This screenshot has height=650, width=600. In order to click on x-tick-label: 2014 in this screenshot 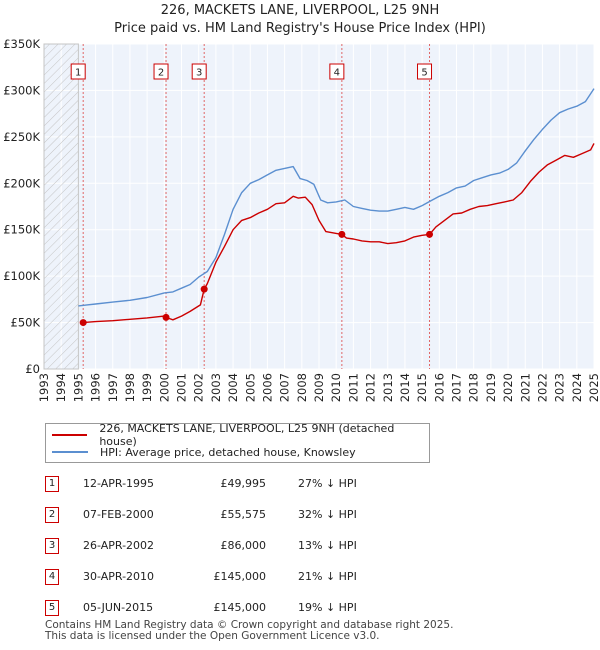, I will do `click(405, 387)`.